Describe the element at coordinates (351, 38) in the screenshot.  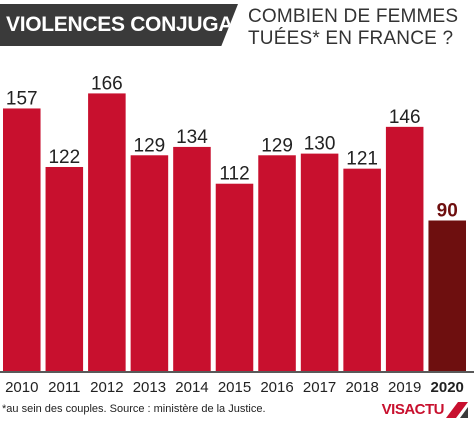
I see `chart-title-line-2: TUÉES* EN FRANCE ?` at that location.